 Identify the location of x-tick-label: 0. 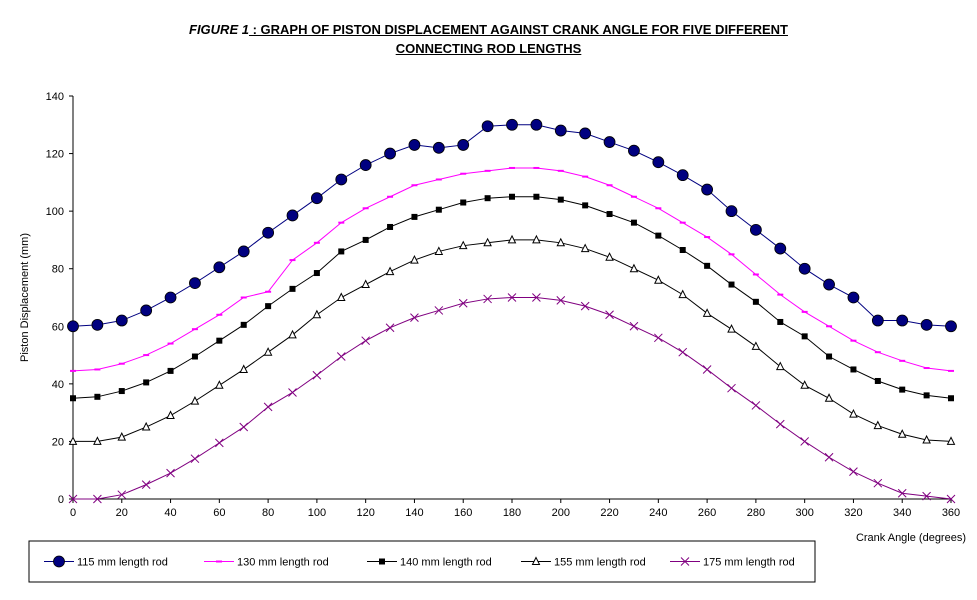
(73, 513).